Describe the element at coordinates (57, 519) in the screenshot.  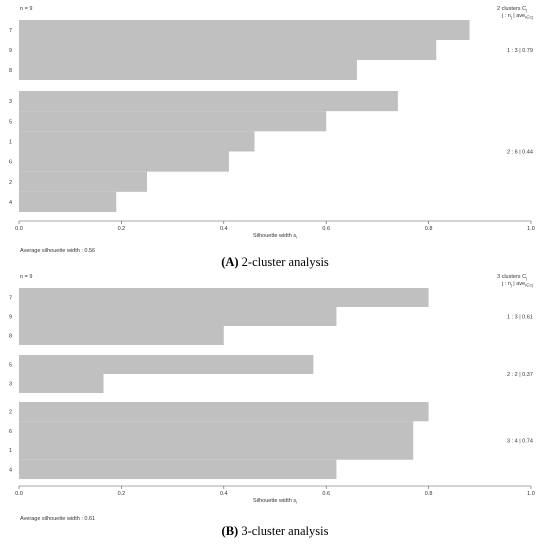
I see `average-silhouette: Average silhouette width : 0.61` at that location.